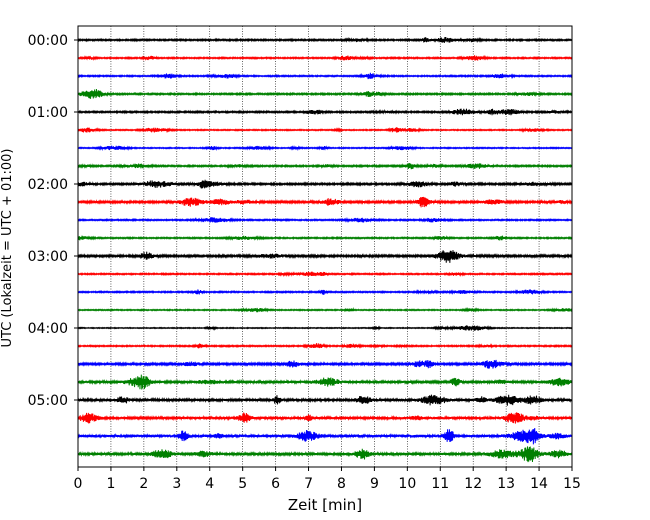 Image resolution: width=650 pixels, height=520 pixels. What do you see at coordinates (143, 484) in the screenshot?
I see `x-tick-label-2: 2` at bounding box center [143, 484].